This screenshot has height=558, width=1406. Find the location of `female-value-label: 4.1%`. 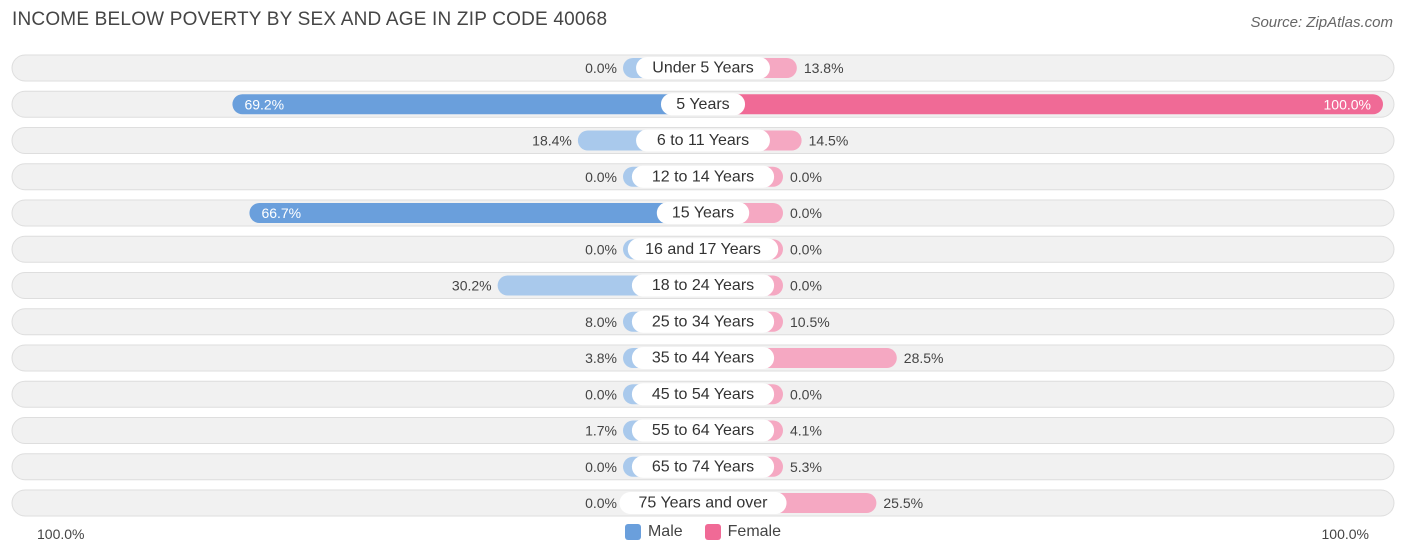

female-value-label: 4.1% is located at coordinates (806, 431).